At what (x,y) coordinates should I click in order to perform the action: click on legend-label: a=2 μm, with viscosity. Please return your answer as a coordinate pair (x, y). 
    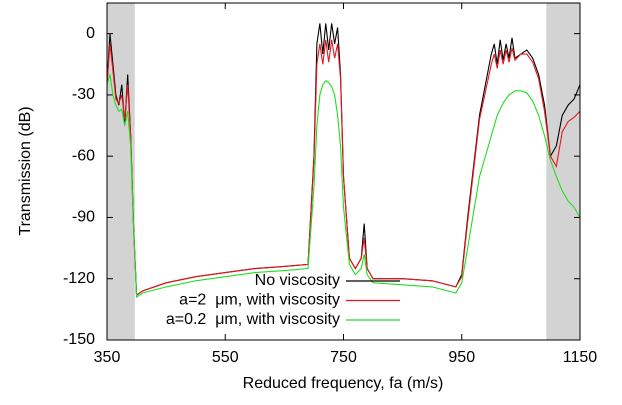
    Looking at the image, I should click on (259, 300).